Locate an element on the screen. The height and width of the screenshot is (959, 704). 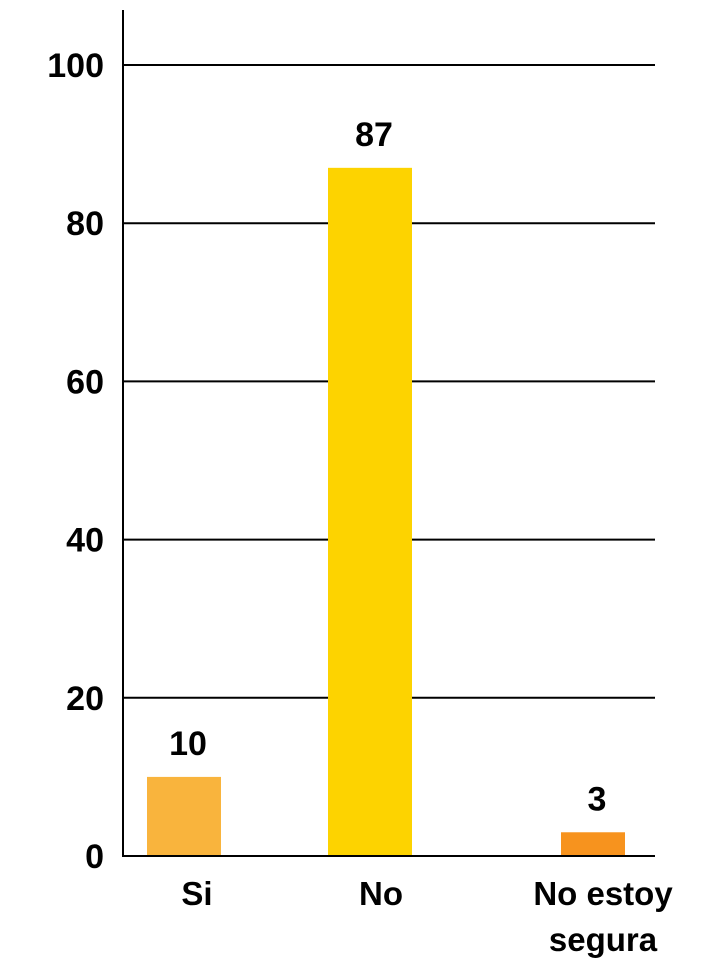
x-tick-label-1: No is located at coordinates (381, 893).